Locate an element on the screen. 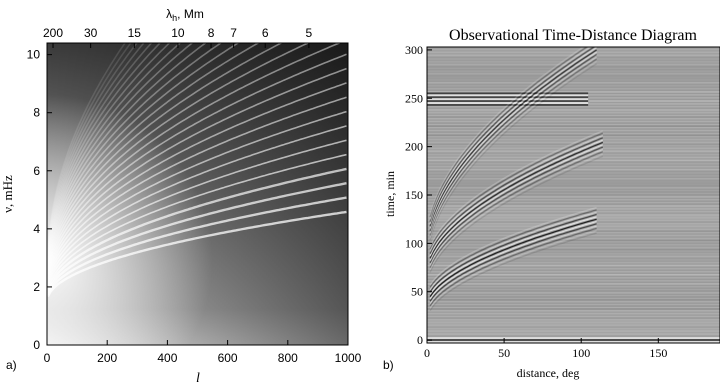  panel-a-y-axis-label: ν, mHz is located at coordinates (7, 194).